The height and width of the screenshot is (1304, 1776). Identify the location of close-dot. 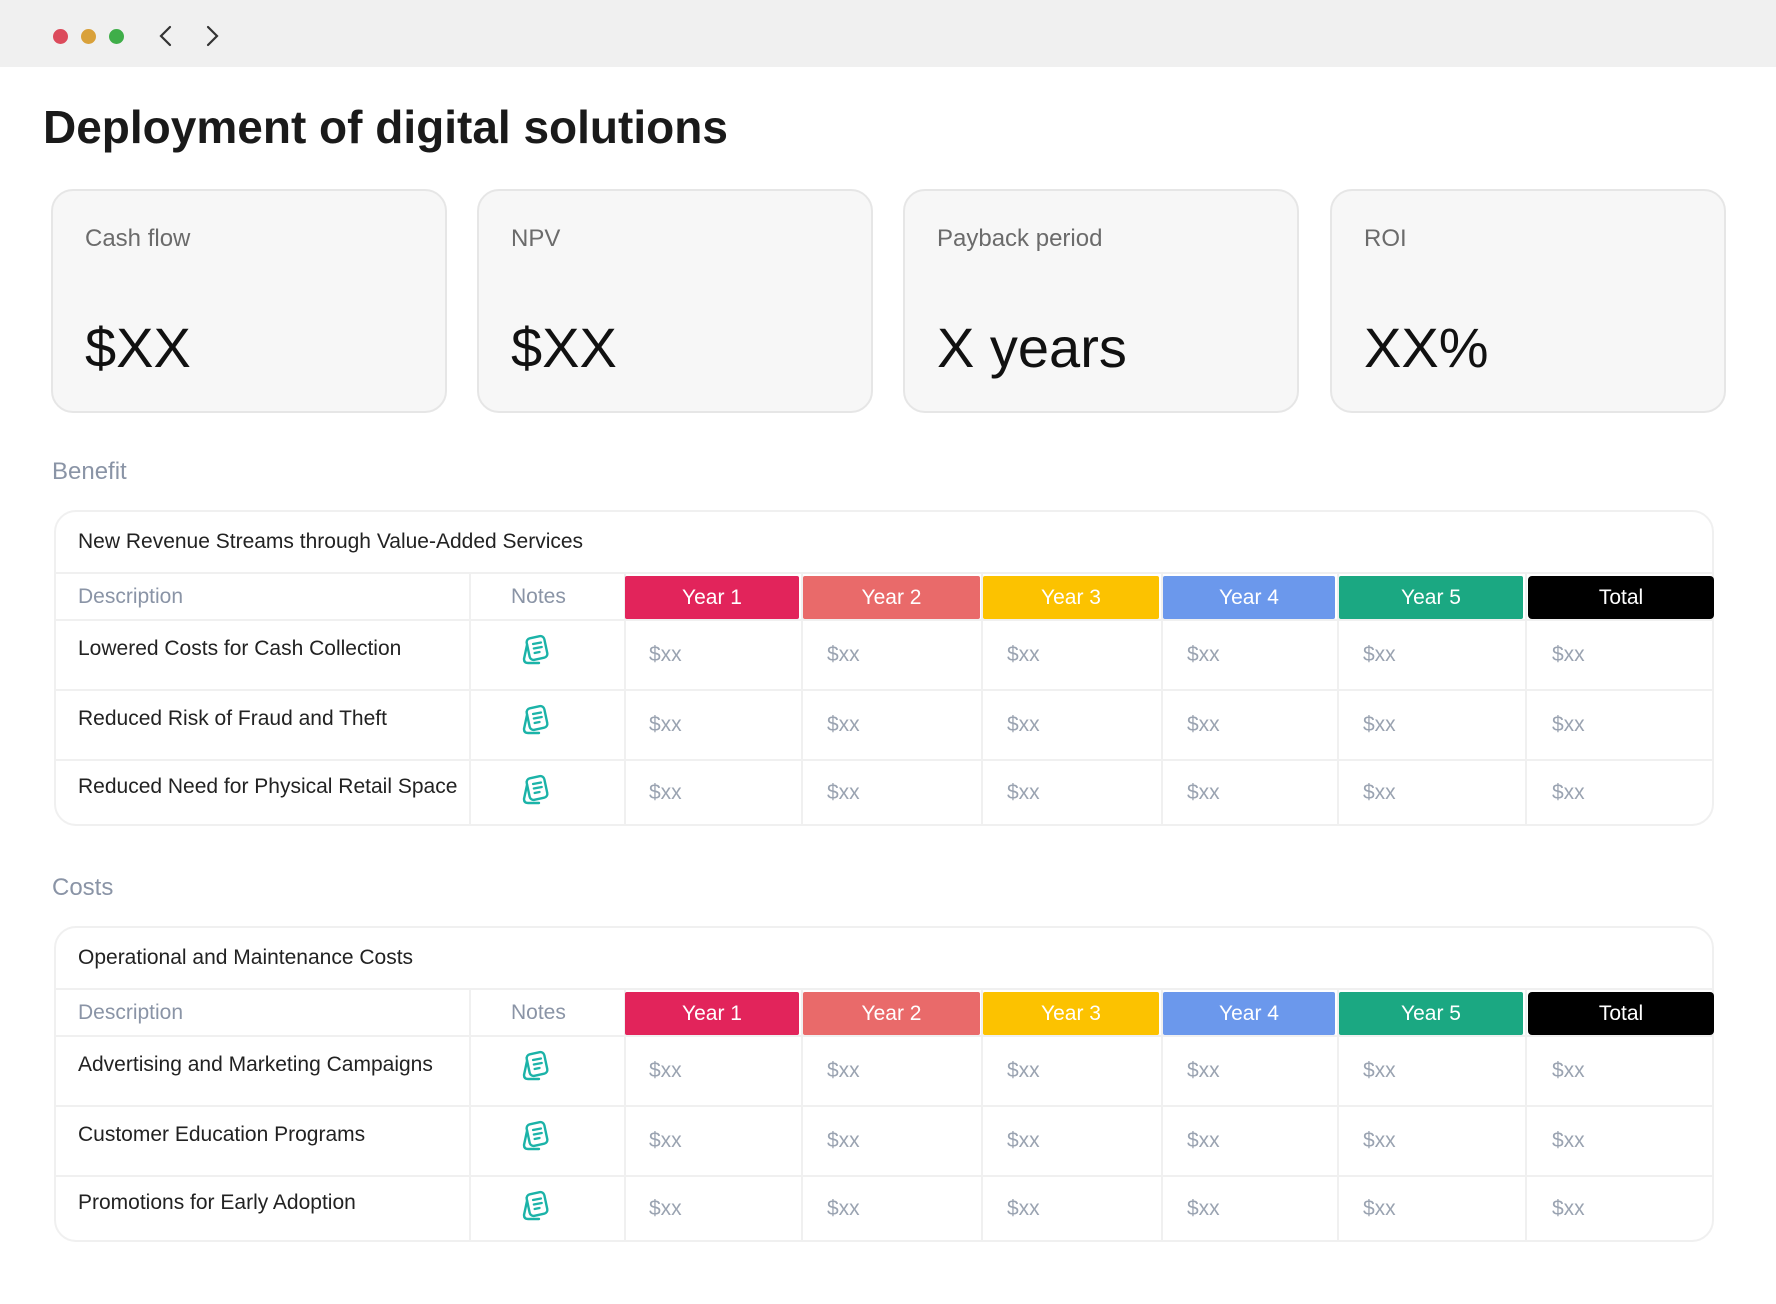
(60, 36).